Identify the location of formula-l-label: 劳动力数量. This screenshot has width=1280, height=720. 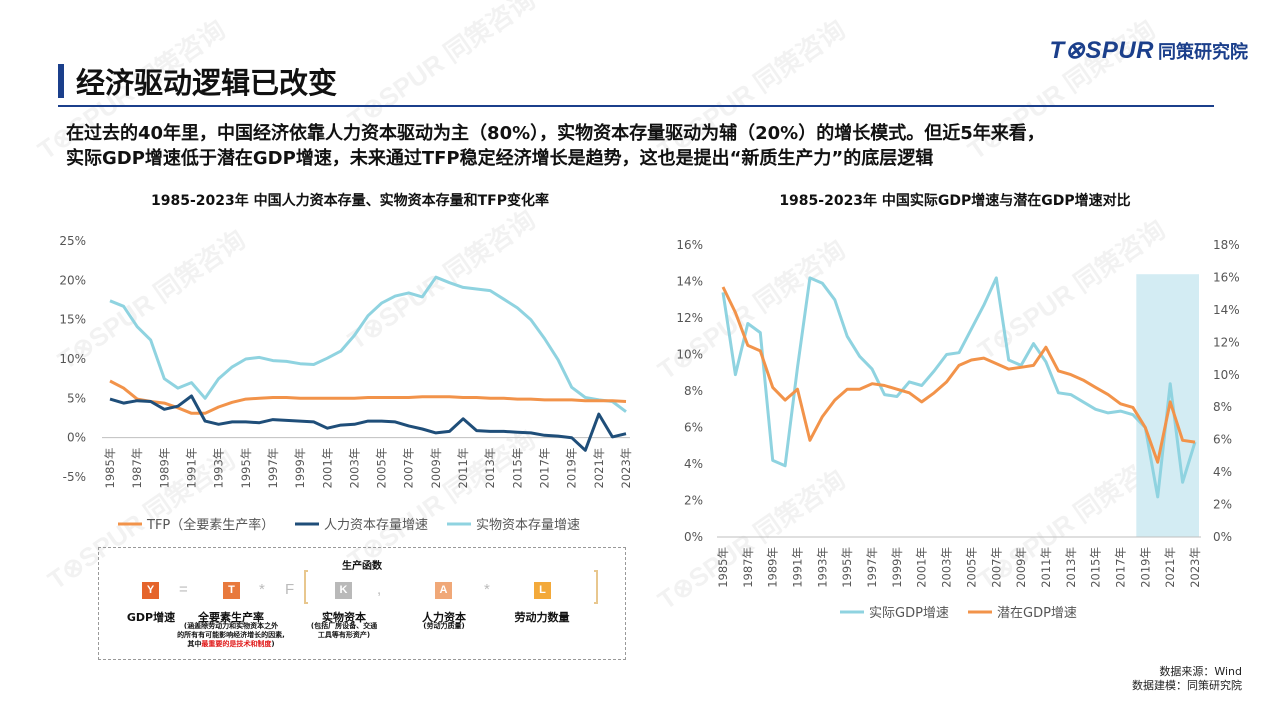
(542, 617).